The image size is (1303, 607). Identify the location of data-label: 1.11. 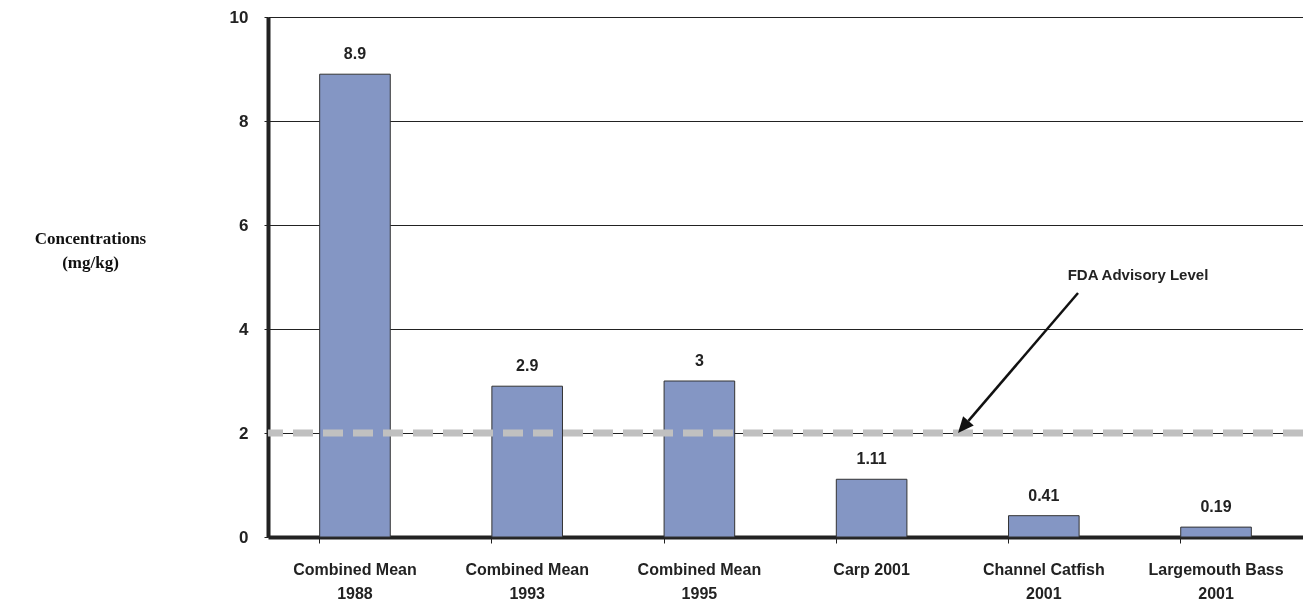
(871, 459).